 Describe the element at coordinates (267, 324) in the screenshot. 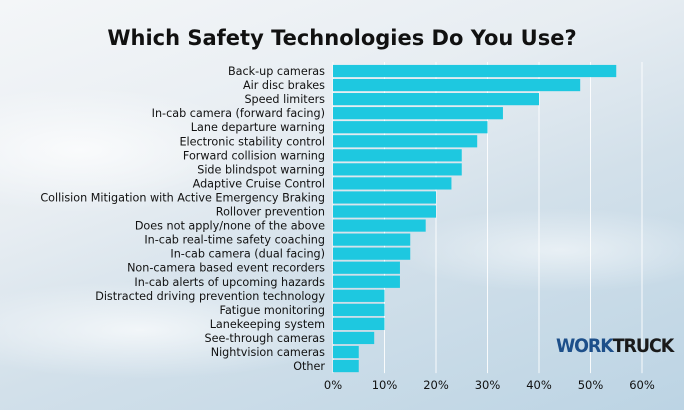

I see `category-label: Lanekeeping system` at that location.